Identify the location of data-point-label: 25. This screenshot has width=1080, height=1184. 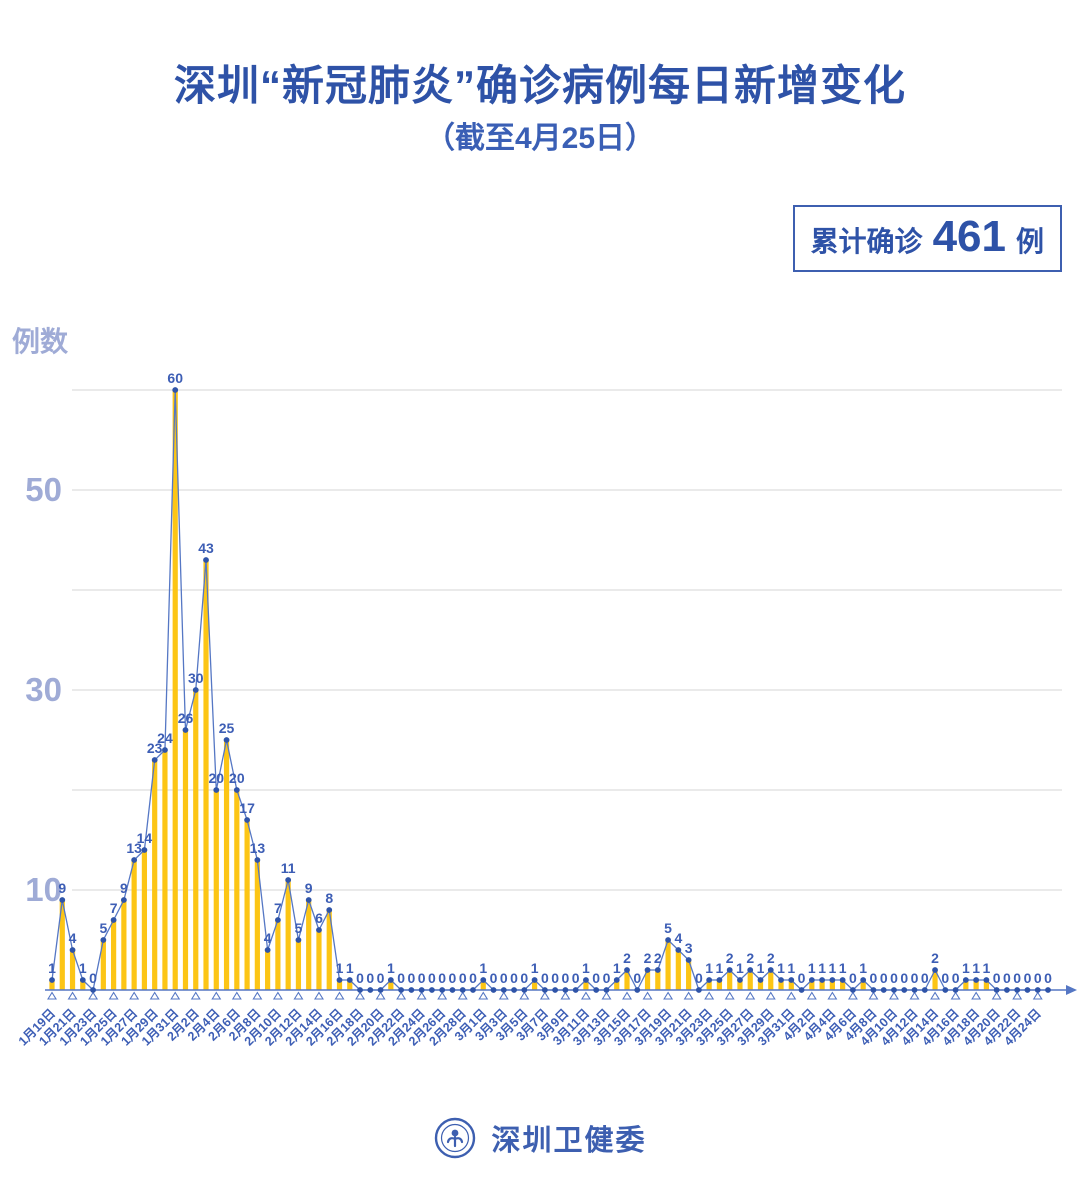
(227, 728).